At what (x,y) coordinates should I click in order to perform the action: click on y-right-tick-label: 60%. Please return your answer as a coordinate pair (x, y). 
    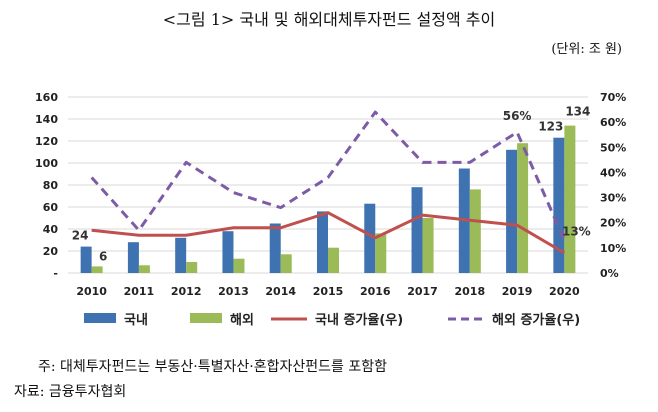
    Looking at the image, I should click on (613, 122).